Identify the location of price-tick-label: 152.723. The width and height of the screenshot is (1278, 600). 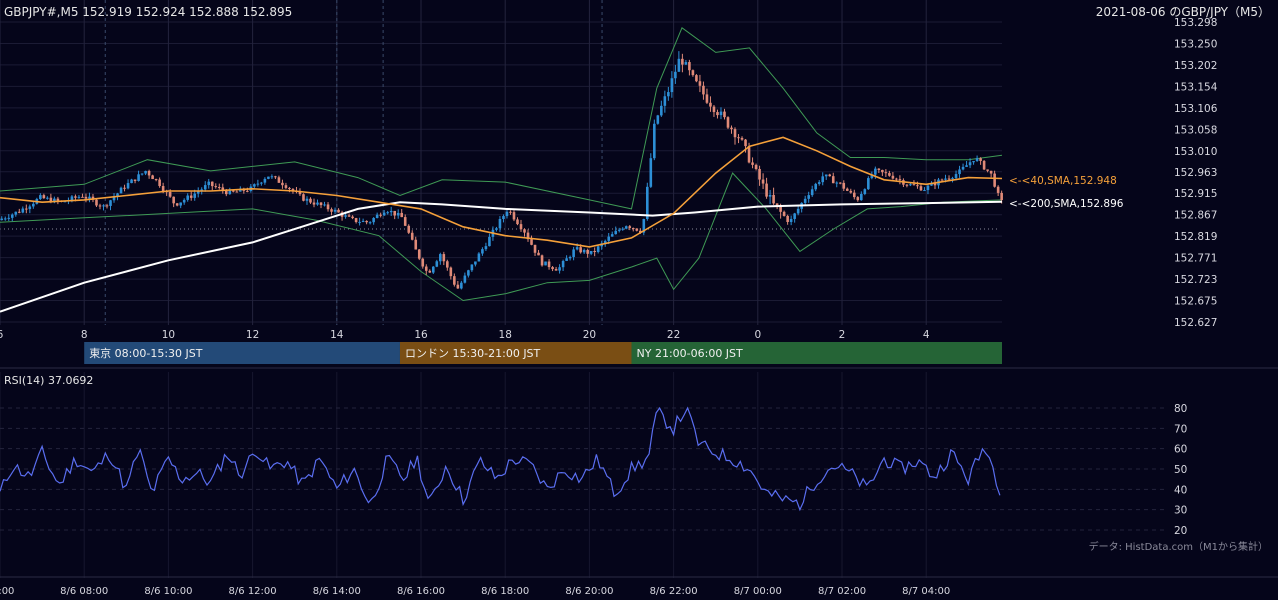
(1195, 280).